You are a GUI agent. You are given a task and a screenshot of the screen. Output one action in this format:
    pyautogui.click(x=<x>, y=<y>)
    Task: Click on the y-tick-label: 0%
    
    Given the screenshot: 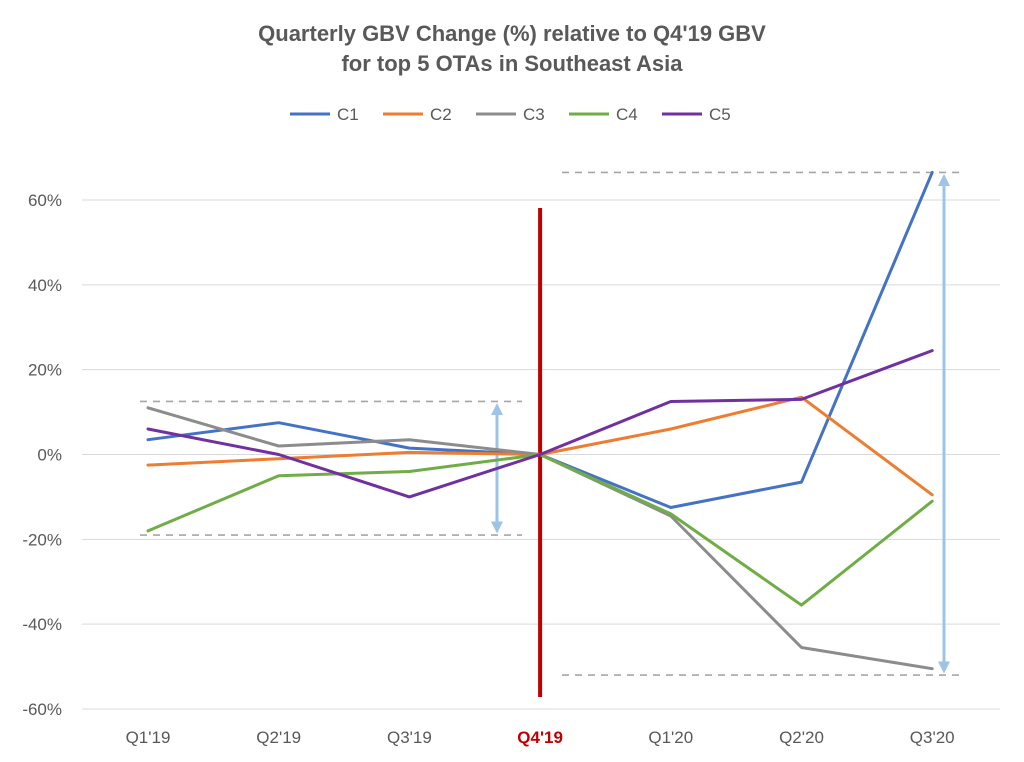 What is the action you would take?
    pyautogui.click(x=49, y=455)
    